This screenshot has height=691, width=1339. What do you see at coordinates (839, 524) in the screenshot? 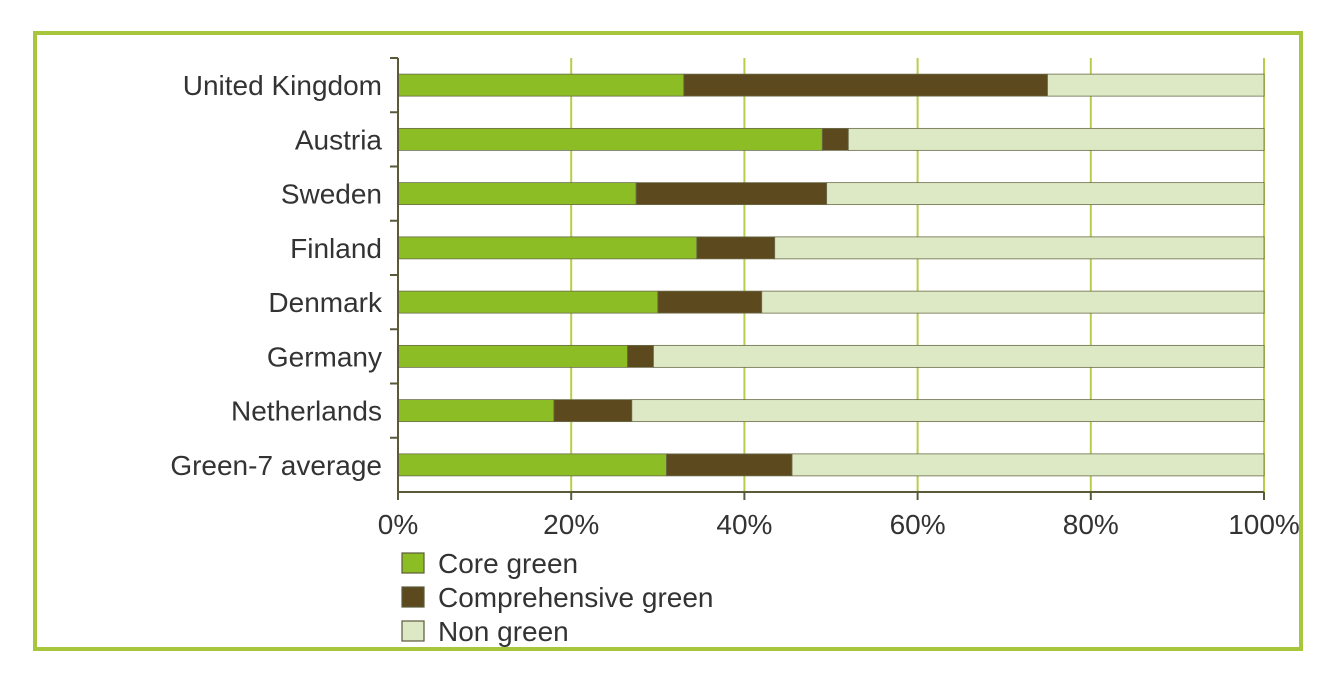
I see `x-tick-labels: 0% 20% 40% 60% 80% 100%` at bounding box center [839, 524].